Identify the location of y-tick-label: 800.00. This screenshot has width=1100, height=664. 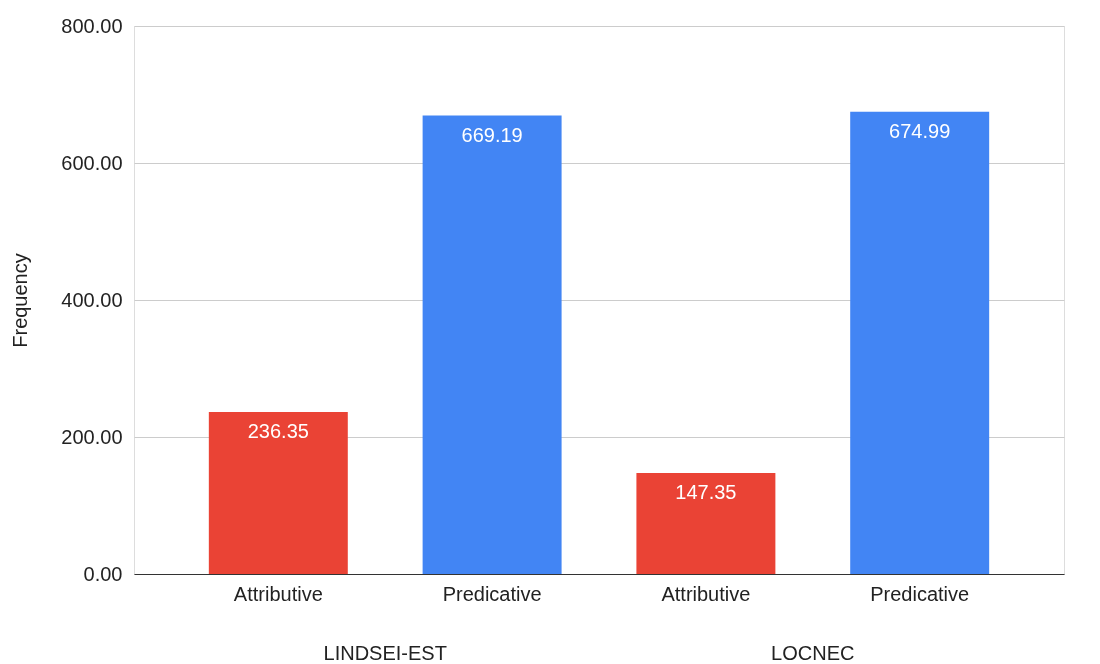
(92, 25).